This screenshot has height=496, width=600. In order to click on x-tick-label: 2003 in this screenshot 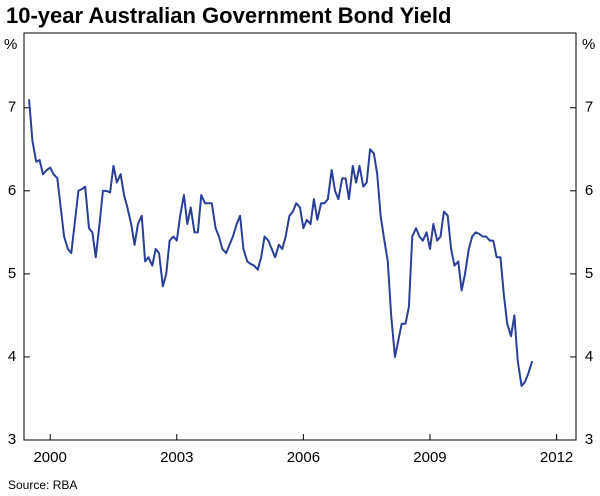, I will do `click(176, 457)`.